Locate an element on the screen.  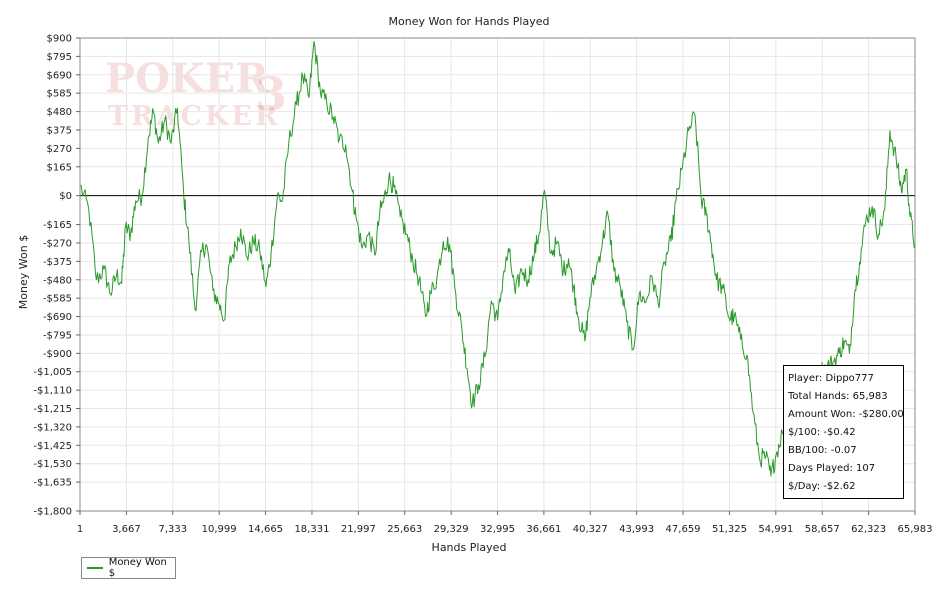
stat-per-100: $/100: -$0.42 is located at coordinates (822, 432).